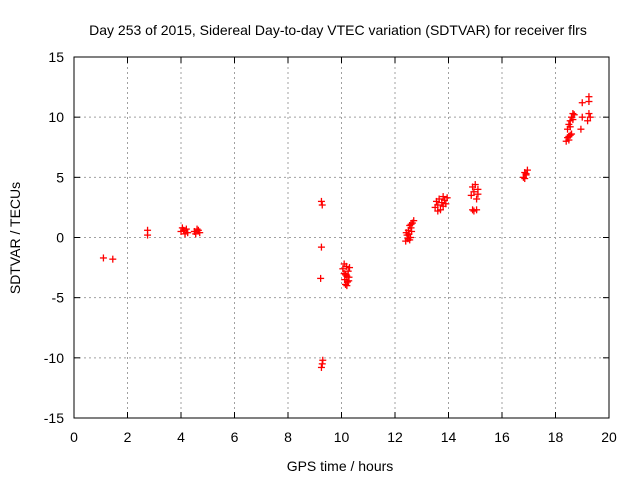 The image size is (640, 480). What do you see at coordinates (181, 437) in the screenshot?
I see `x-tick-label: 4` at bounding box center [181, 437].